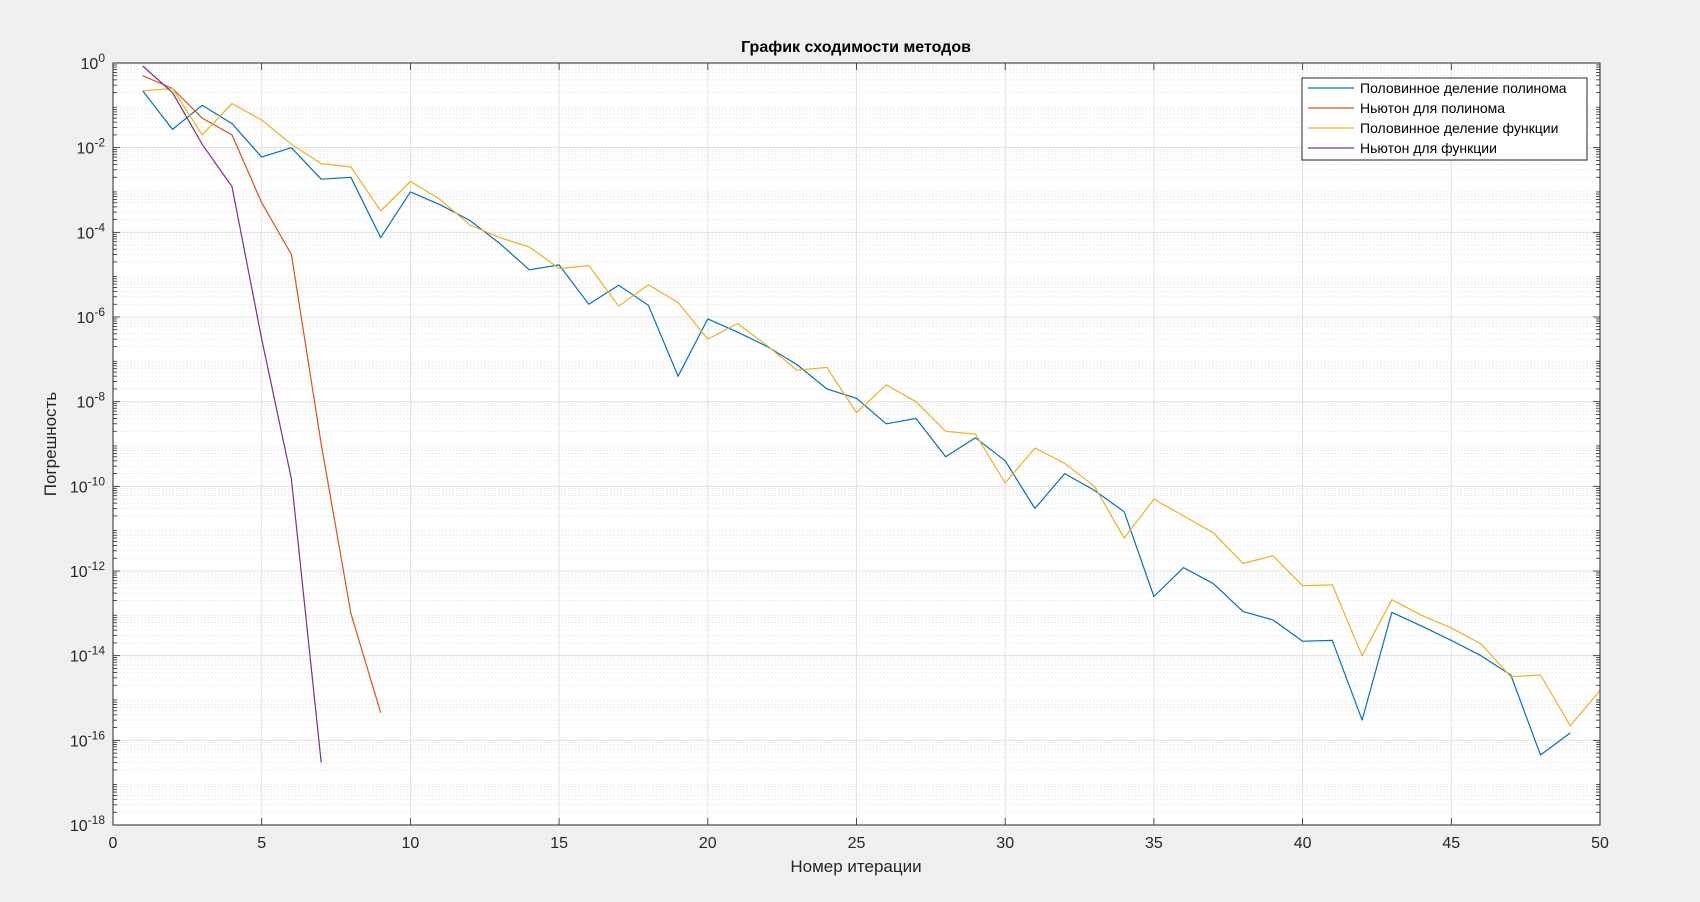 The width and height of the screenshot is (1700, 902). What do you see at coordinates (113, 843) in the screenshot?
I see `x-tick-label: 0` at bounding box center [113, 843].